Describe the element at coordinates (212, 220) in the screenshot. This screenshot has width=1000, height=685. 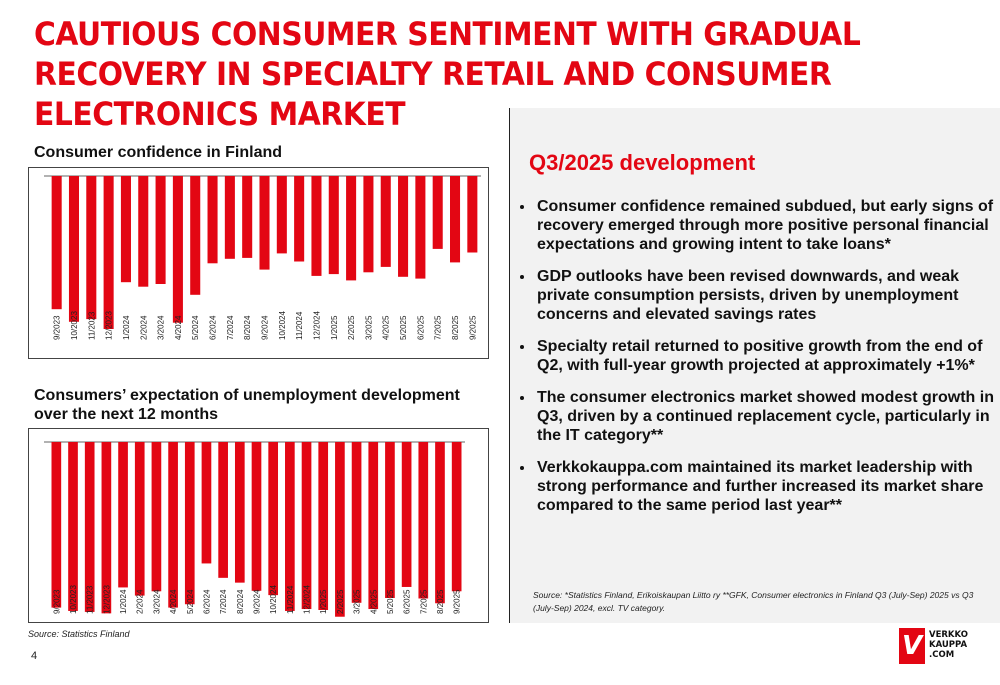
I see `c1-bar-6-2024` at that location.